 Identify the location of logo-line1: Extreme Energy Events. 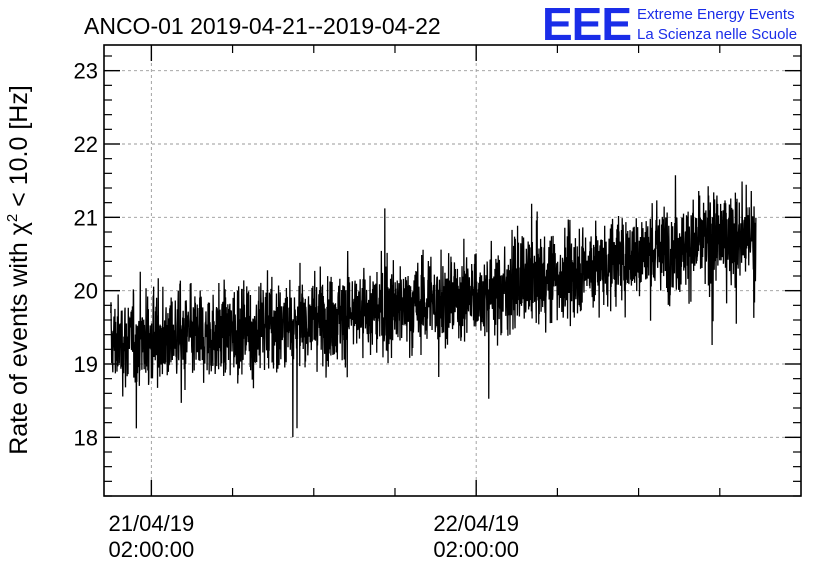
(716, 14).